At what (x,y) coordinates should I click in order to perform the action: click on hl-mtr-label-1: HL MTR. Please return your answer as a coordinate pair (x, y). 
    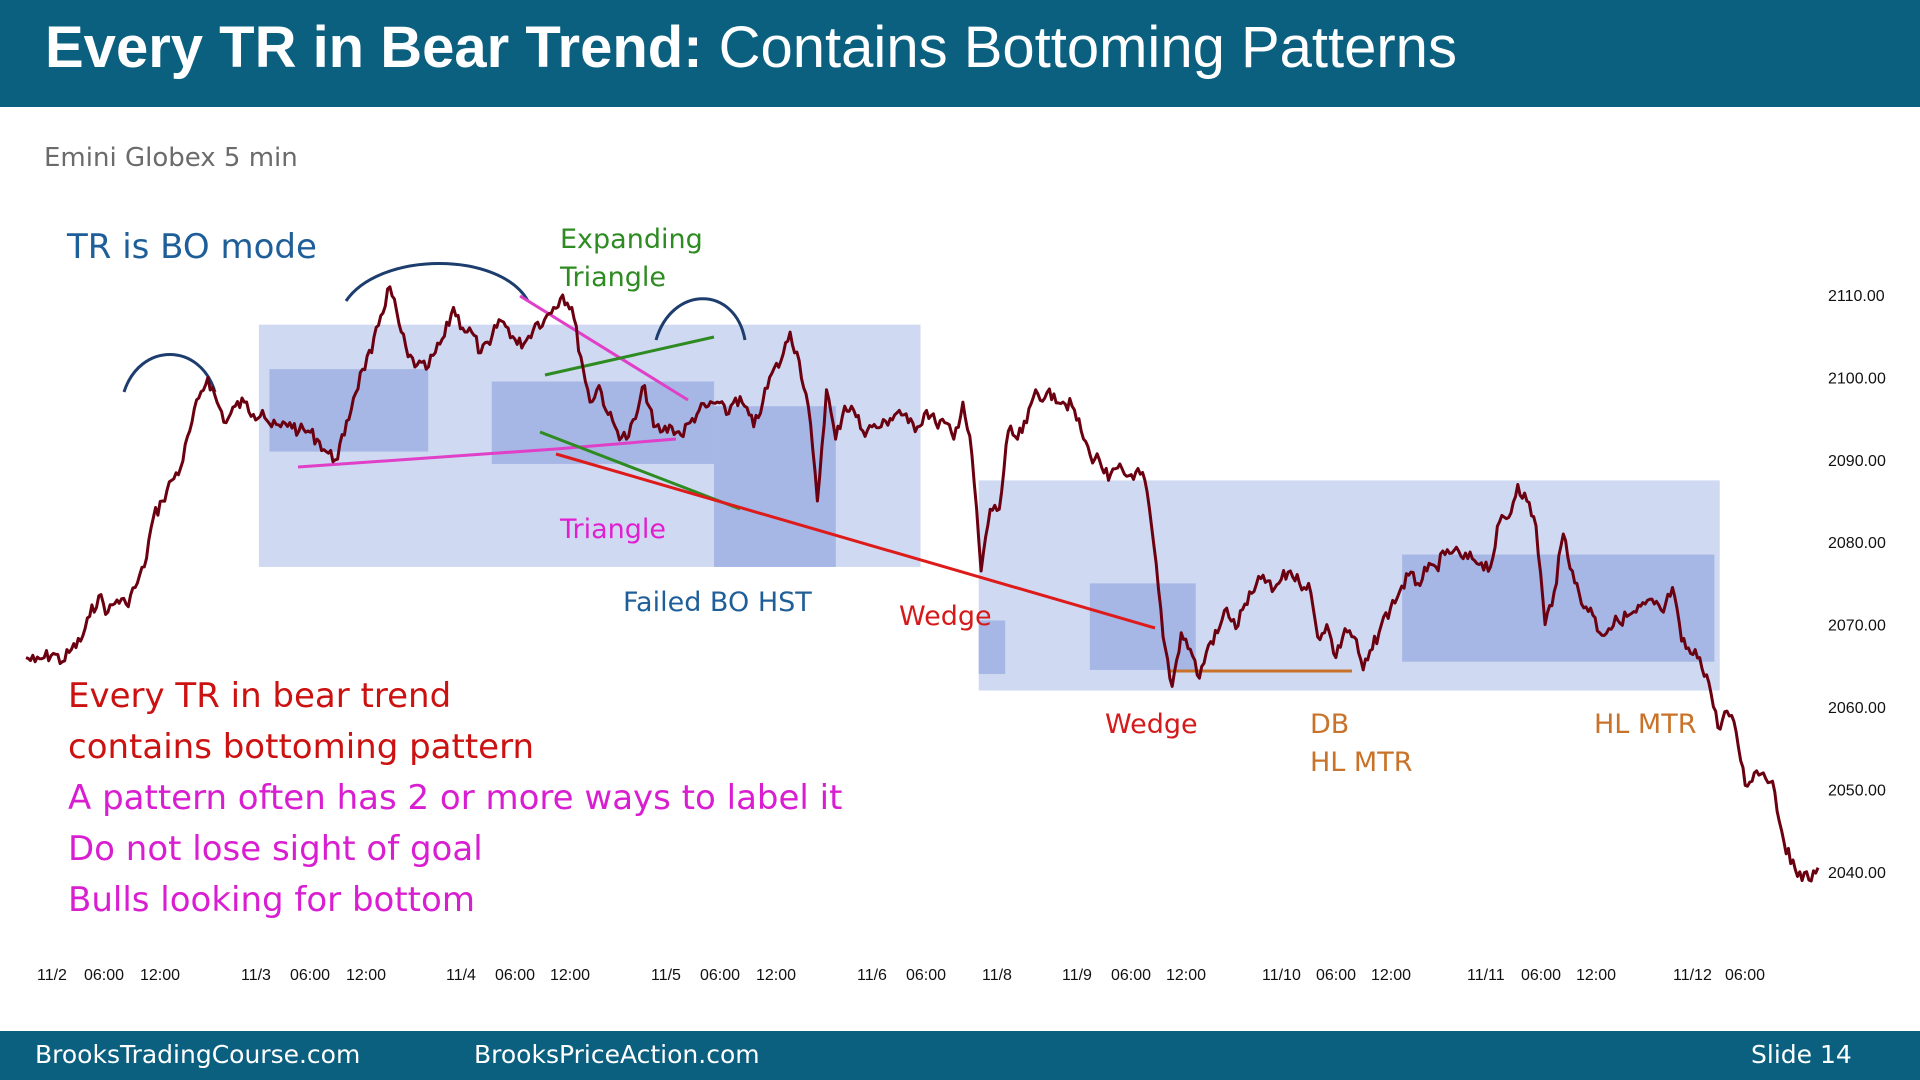
    Looking at the image, I should click on (1361, 762).